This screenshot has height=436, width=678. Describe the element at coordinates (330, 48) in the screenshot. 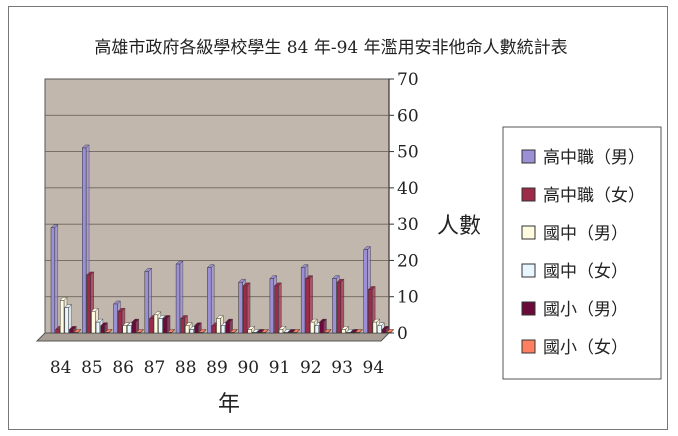

I see `chart-title: 高雄市政府各級學校學生 84 年-94 年濫用安非他命人數統計表` at that location.